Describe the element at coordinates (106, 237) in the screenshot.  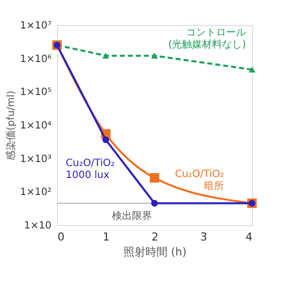
I see `x-tick-label: 1` at that location.